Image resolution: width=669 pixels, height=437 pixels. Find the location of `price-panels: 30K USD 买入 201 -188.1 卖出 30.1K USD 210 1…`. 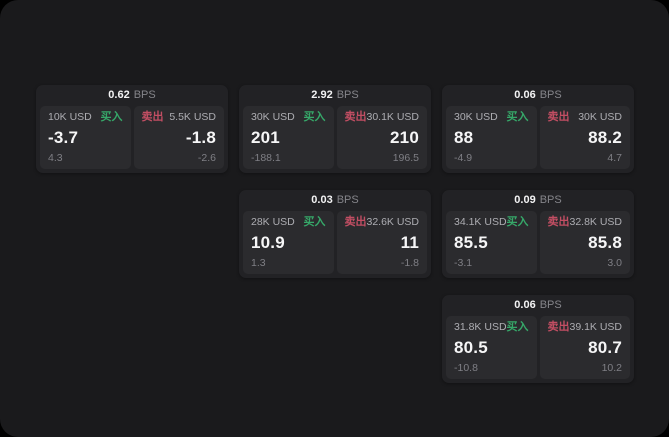

price-panels: 30K USD 买入 201 -188.1 卖出 30.1K USD 210 1… is located at coordinates (335, 139).